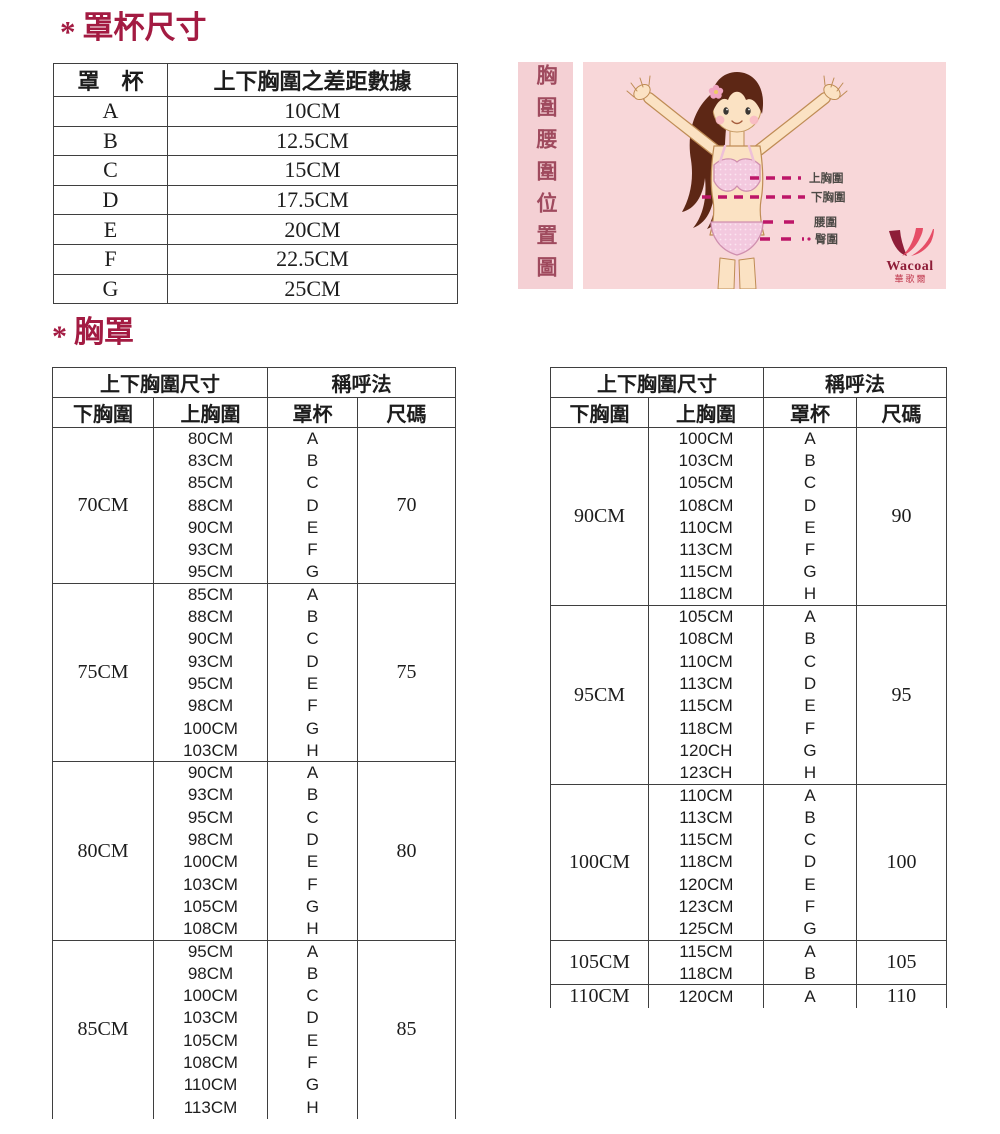 The image size is (1000, 1134). I want to click on wacoal-logo: Wacoal 華歌爾, so click(910, 256).